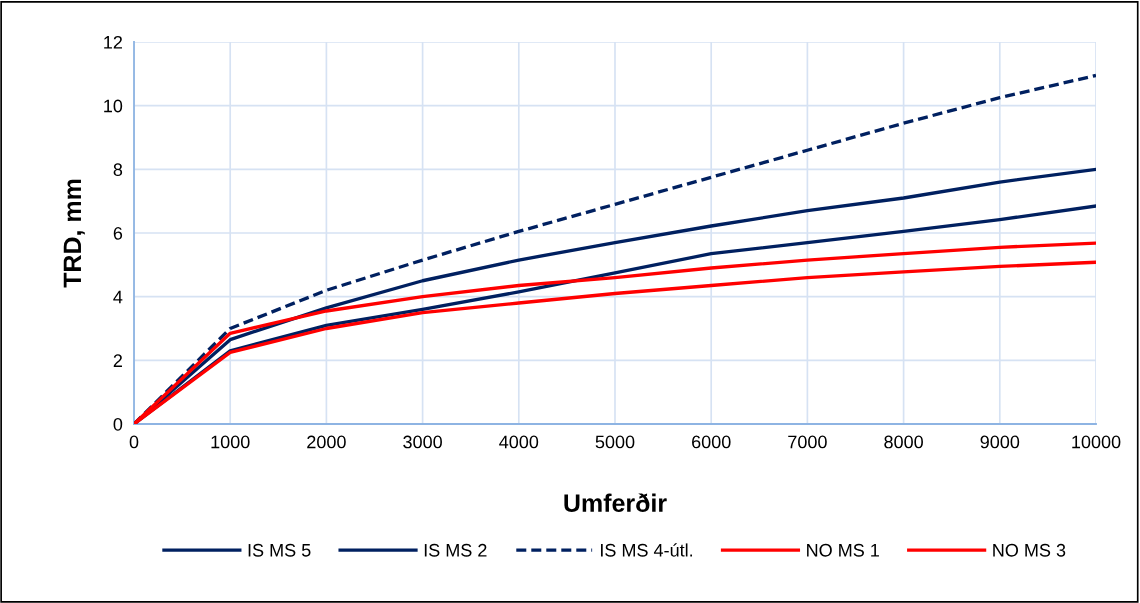 This screenshot has height=603, width=1140. What do you see at coordinates (118, 170) in the screenshot?
I see `y-tick-label: 8` at bounding box center [118, 170].